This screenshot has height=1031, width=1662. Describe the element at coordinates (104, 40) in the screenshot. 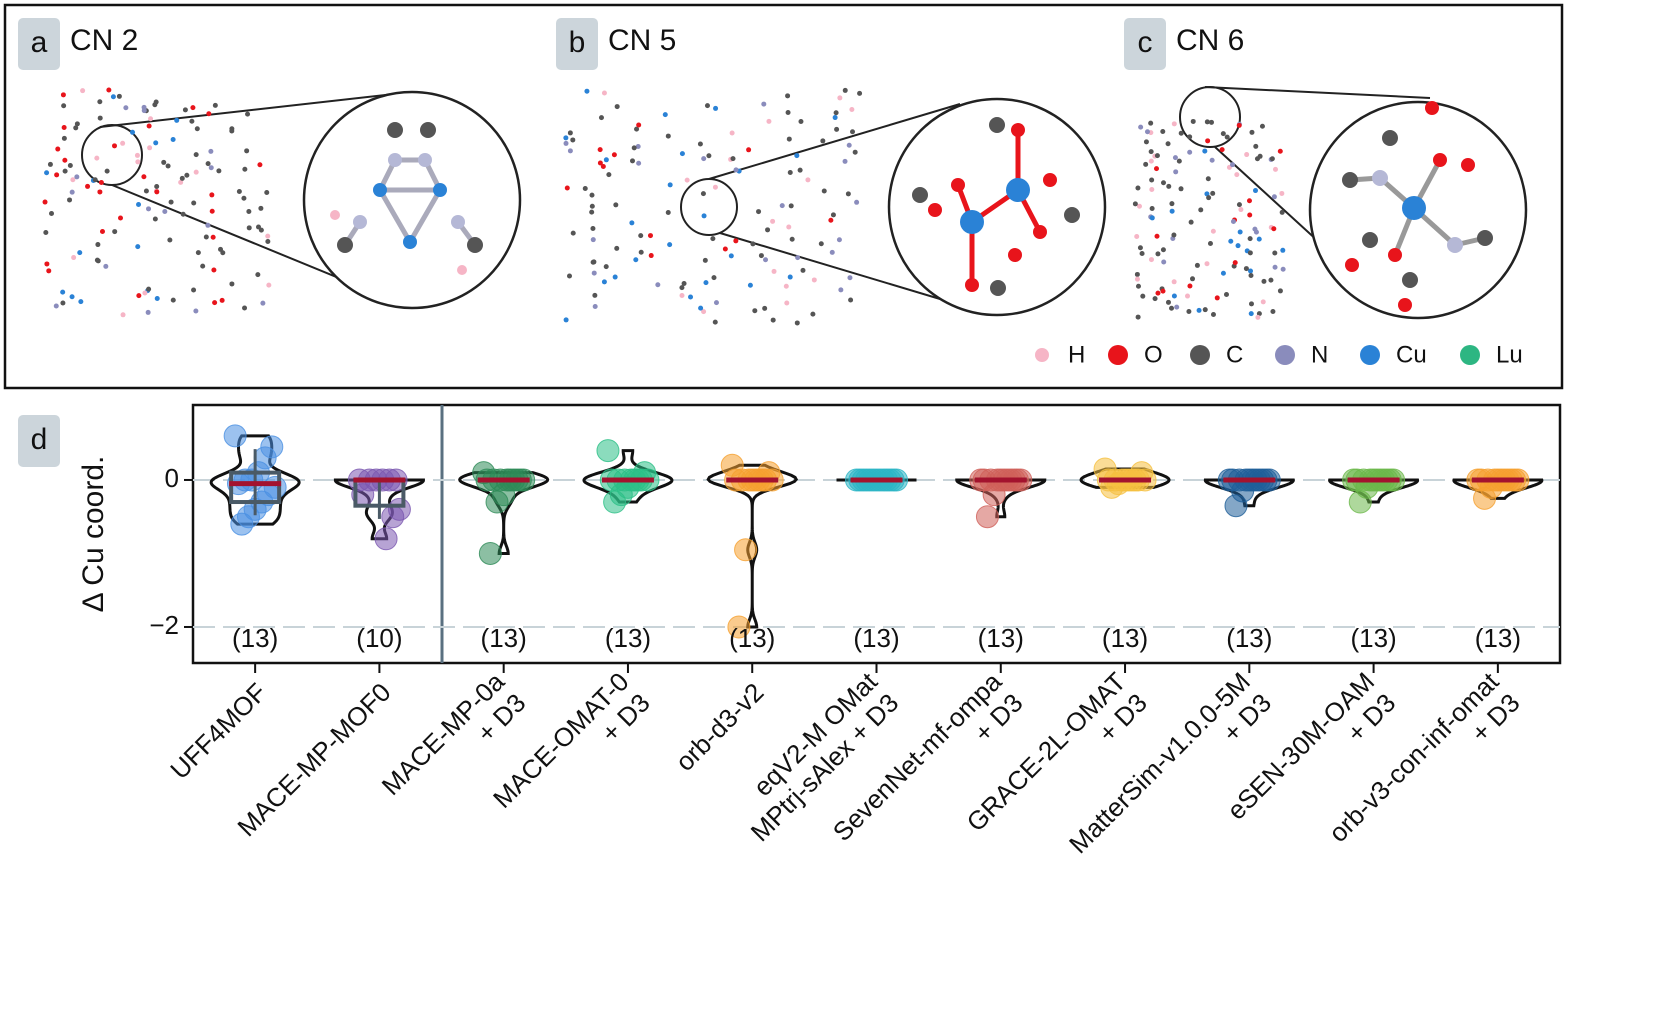

I see `panel-title: CN 2` at that location.